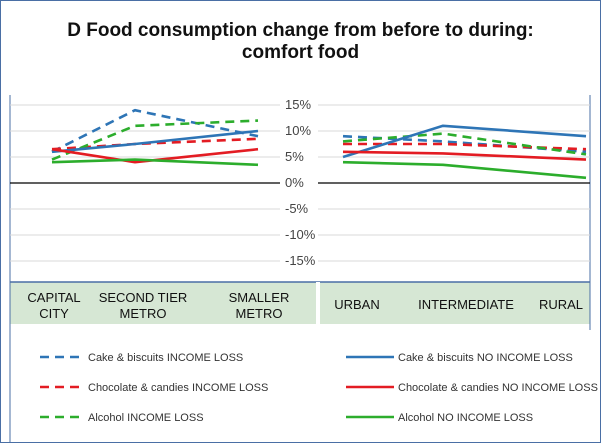 This screenshot has width=601, height=443. Describe the element at coordinates (143, 297) in the screenshot. I see `category-label-line: SECOND TIER` at that location.